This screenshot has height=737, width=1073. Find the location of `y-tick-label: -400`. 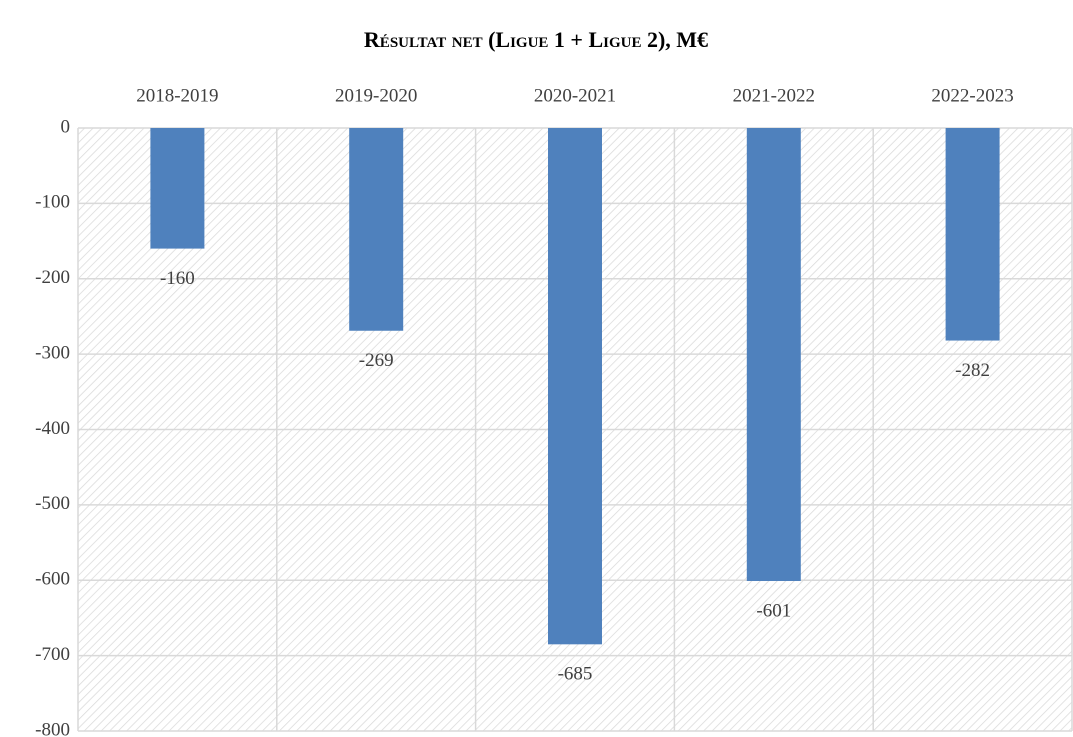

y-tick-label: -400 is located at coordinates (52, 428).